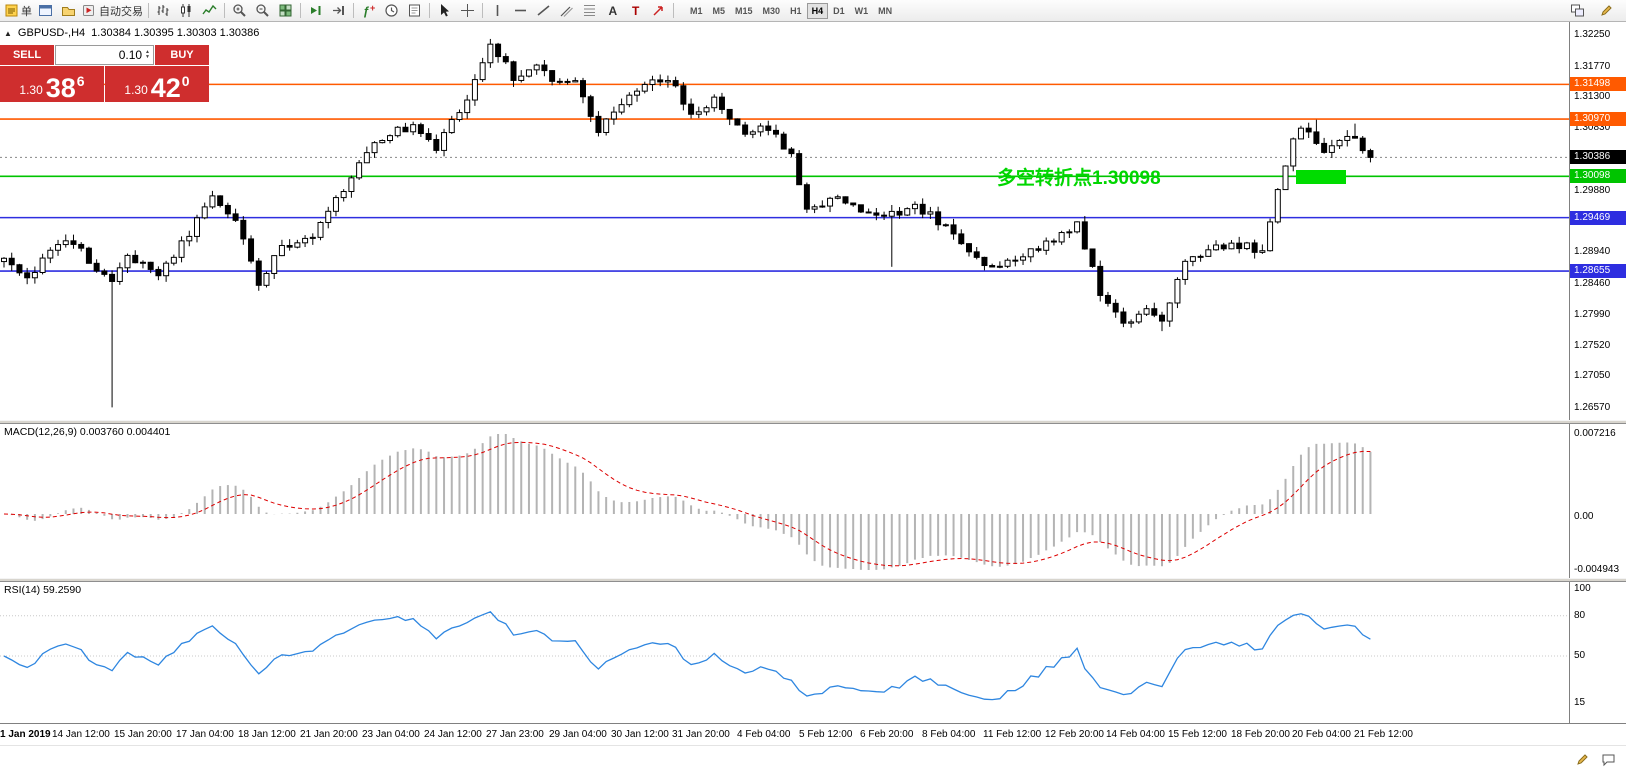  What do you see at coordinates (826, 734) in the screenshot?
I see `time-axis-label: 5 Feb 12:00` at bounding box center [826, 734].